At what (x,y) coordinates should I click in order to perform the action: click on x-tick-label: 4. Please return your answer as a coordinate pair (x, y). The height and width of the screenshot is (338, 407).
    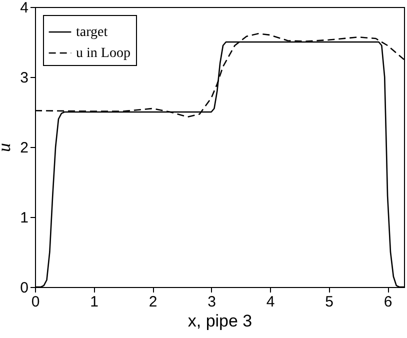
    Looking at the image, I should click on (270, 302).